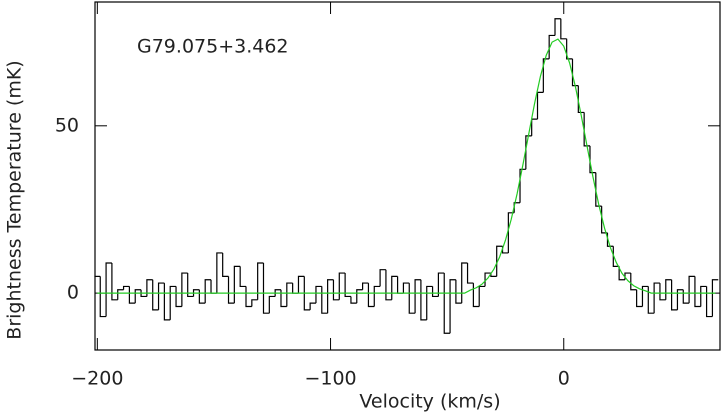 The image size is (722, 415). I want to click on y-axis-label: Brightness Temperature (mK), so click(15, 199).